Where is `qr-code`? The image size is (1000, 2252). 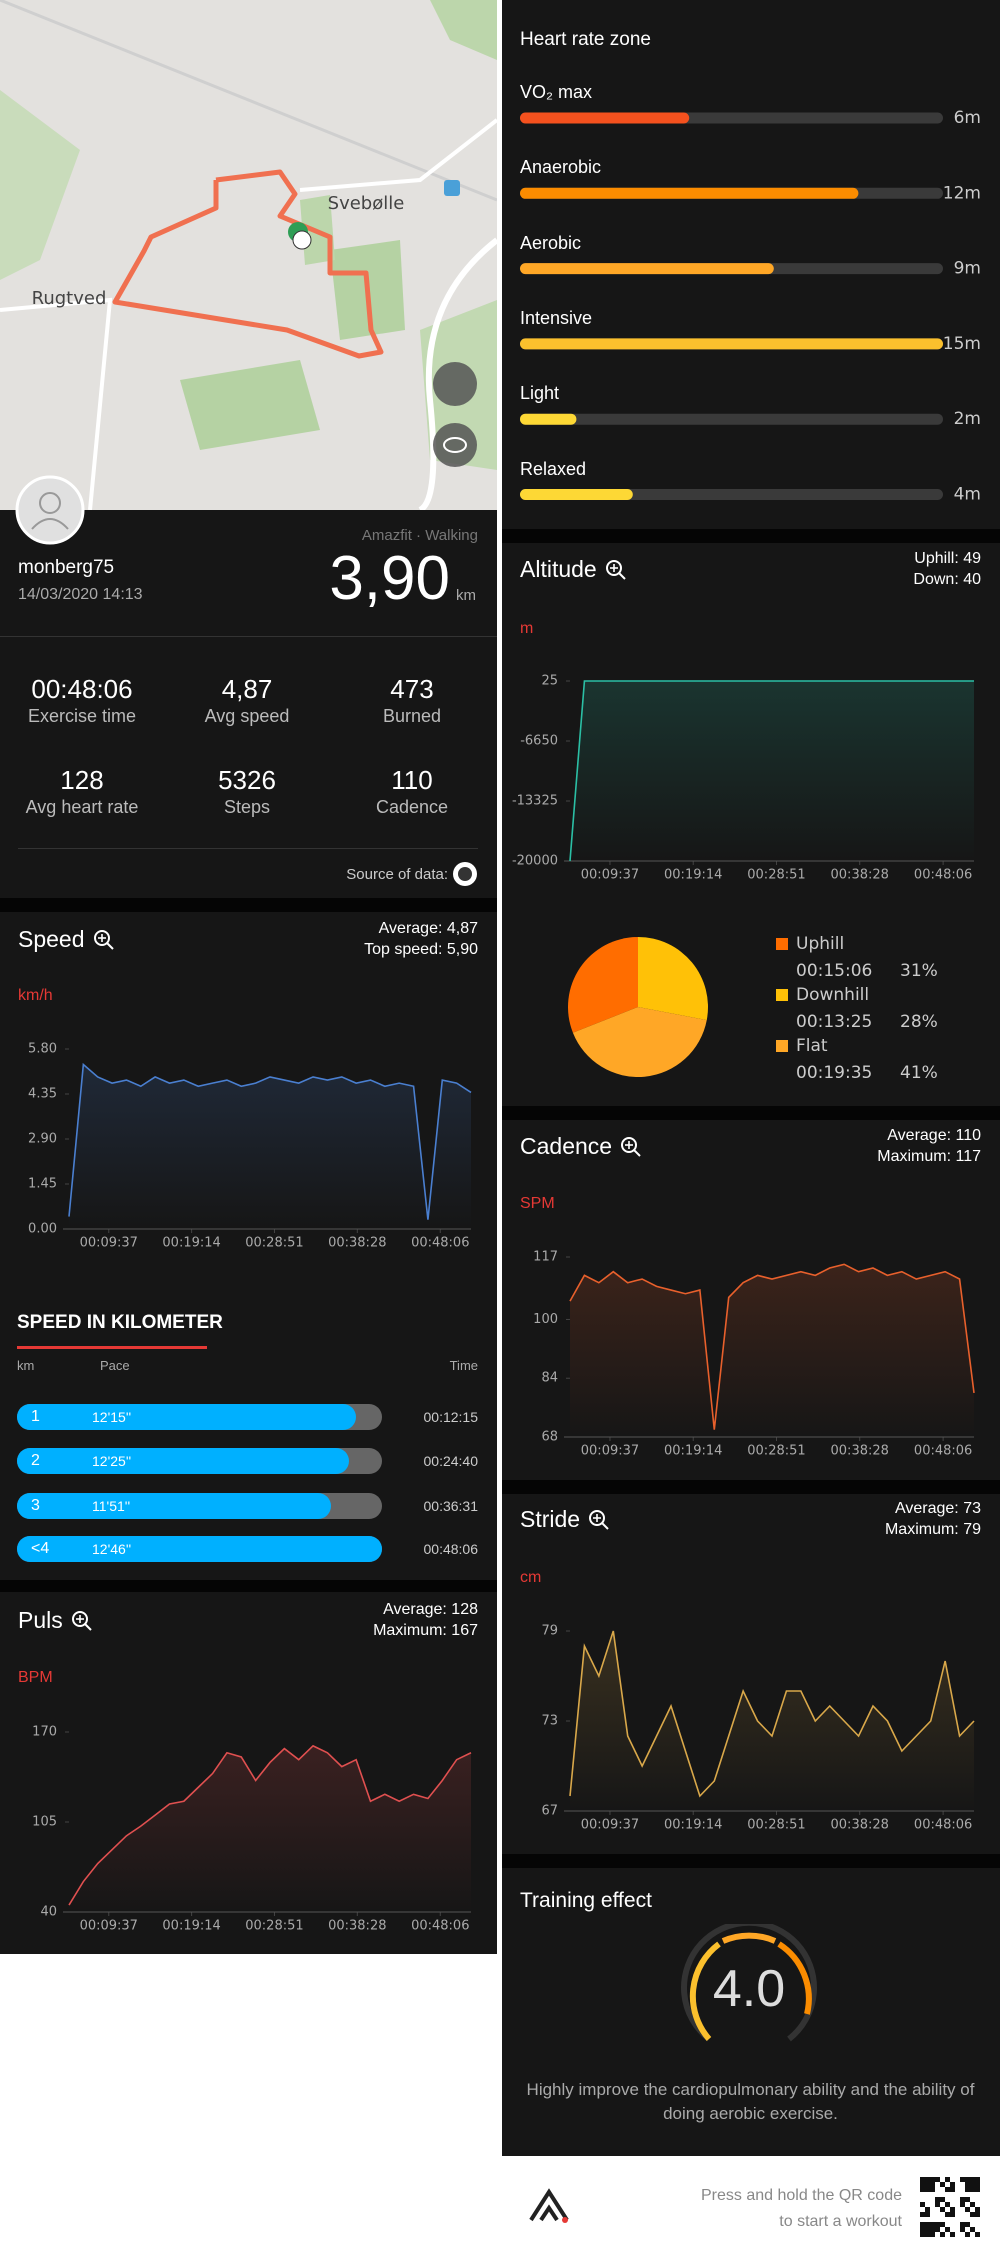 qr-code is located at coordinates (950, 2207).